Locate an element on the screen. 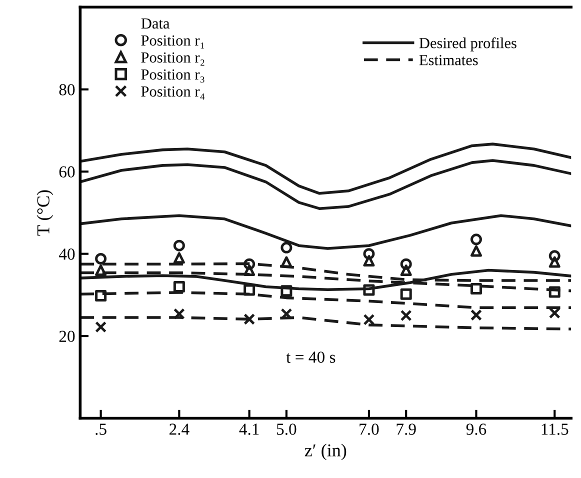  legend-label: Desired profiles is located at coordinates (467, 44).